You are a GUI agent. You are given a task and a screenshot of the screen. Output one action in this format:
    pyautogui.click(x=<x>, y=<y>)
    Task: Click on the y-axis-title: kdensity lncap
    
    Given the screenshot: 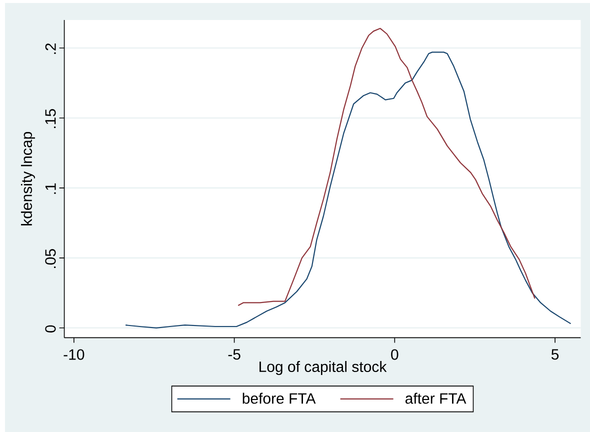 What is the action you would take?
    pyautogui.click(x=28, y=179)
    